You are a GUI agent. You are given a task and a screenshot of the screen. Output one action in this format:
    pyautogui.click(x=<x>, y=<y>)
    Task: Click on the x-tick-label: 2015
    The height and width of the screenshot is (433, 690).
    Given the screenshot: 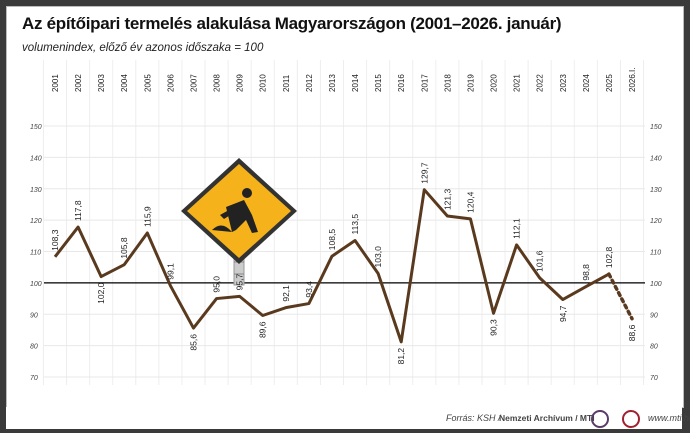 What is the action you would take?
    pyautogui.click(x=378, y=83)
    